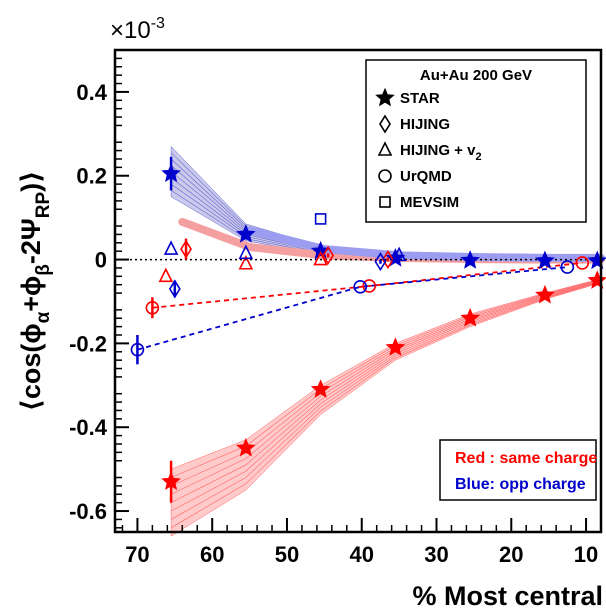 The height and width of the screenshot is (612, 606). Describe the element at coordinates (385, 97) in the screenshot. I see `legend-marker-star` at that location.